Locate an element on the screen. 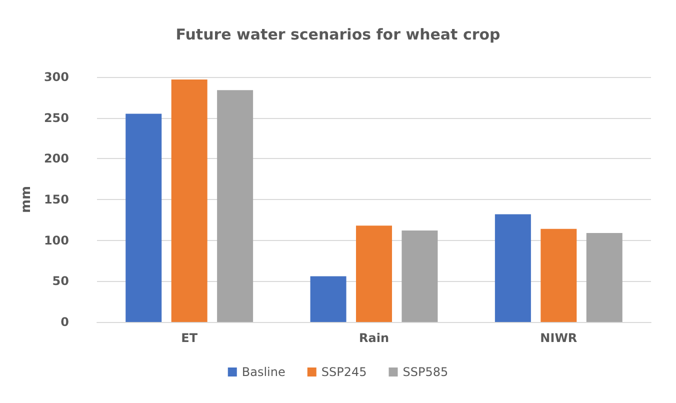  legend-label: Basline is located at coordinates (264, 372).